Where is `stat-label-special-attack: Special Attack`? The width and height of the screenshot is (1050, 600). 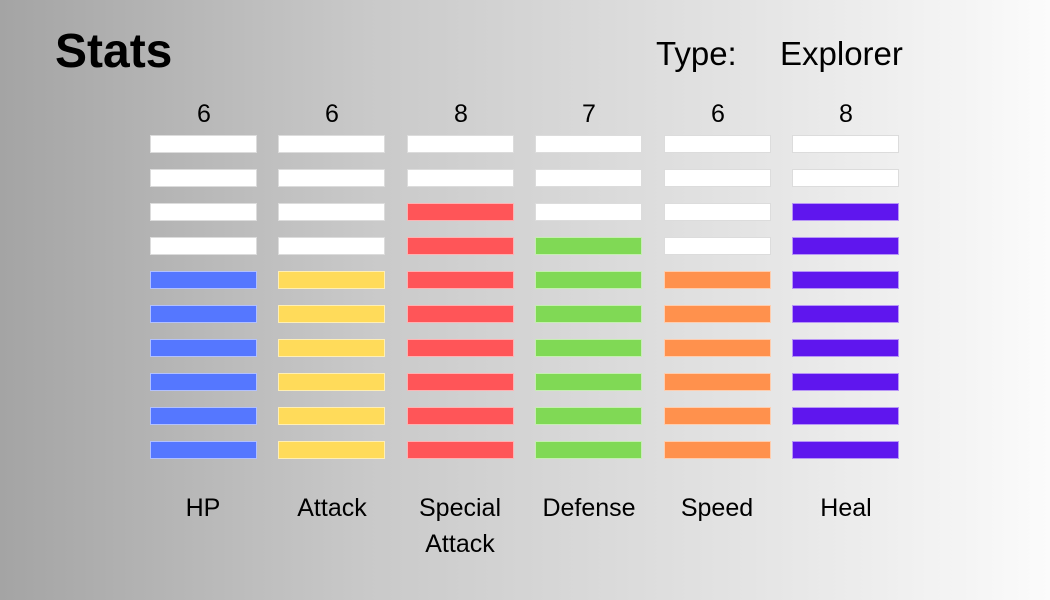
stat-label-special-attack: Special Attack is located at coordinates (460, 526).